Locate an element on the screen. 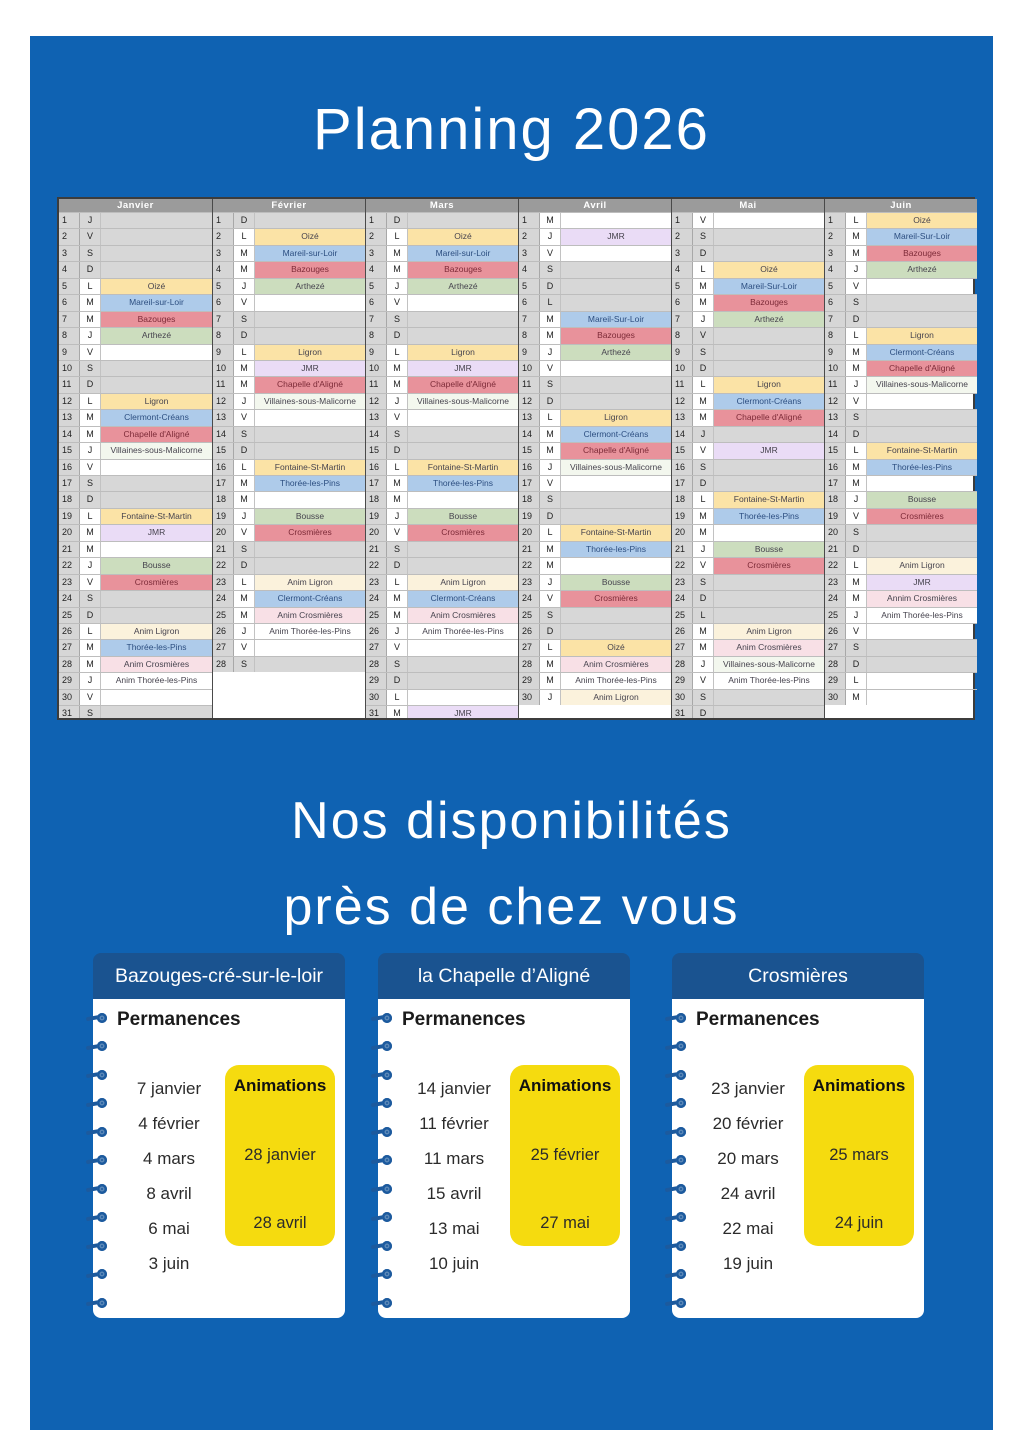  day-number: 23 is located at coordinates (223, 582).